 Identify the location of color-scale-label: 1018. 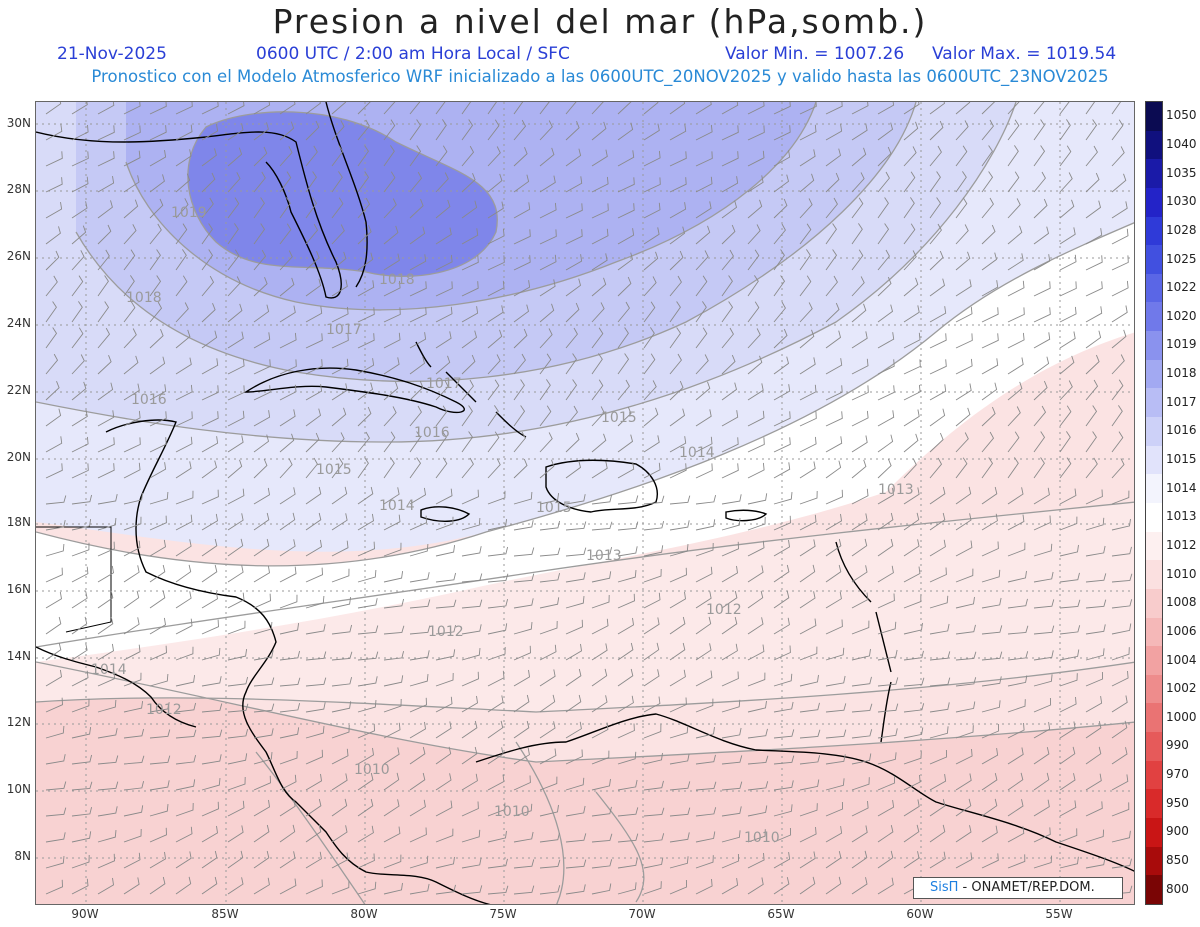
(1181, 373).